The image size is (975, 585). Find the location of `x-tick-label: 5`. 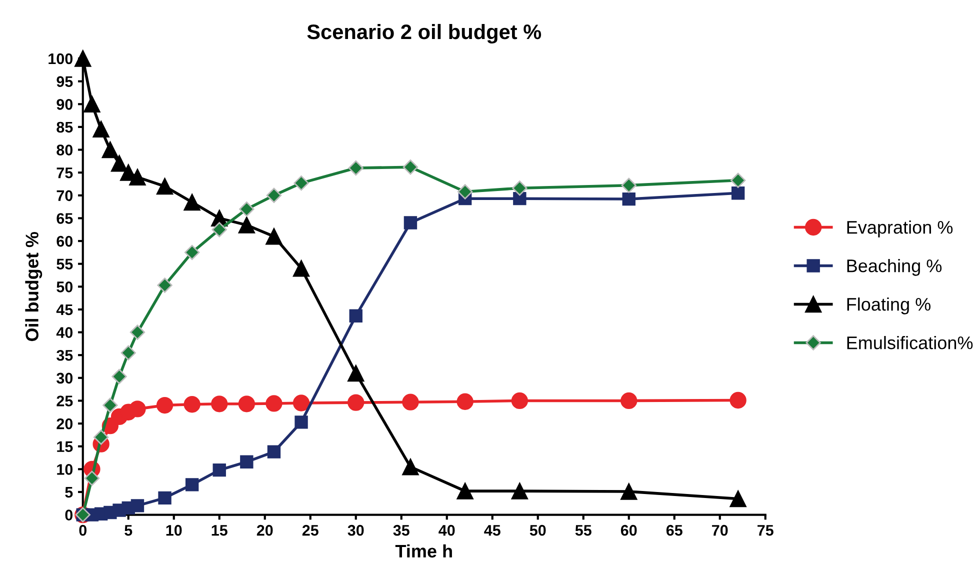

x-tick-label: 5 is located at coordinates (128, 530).